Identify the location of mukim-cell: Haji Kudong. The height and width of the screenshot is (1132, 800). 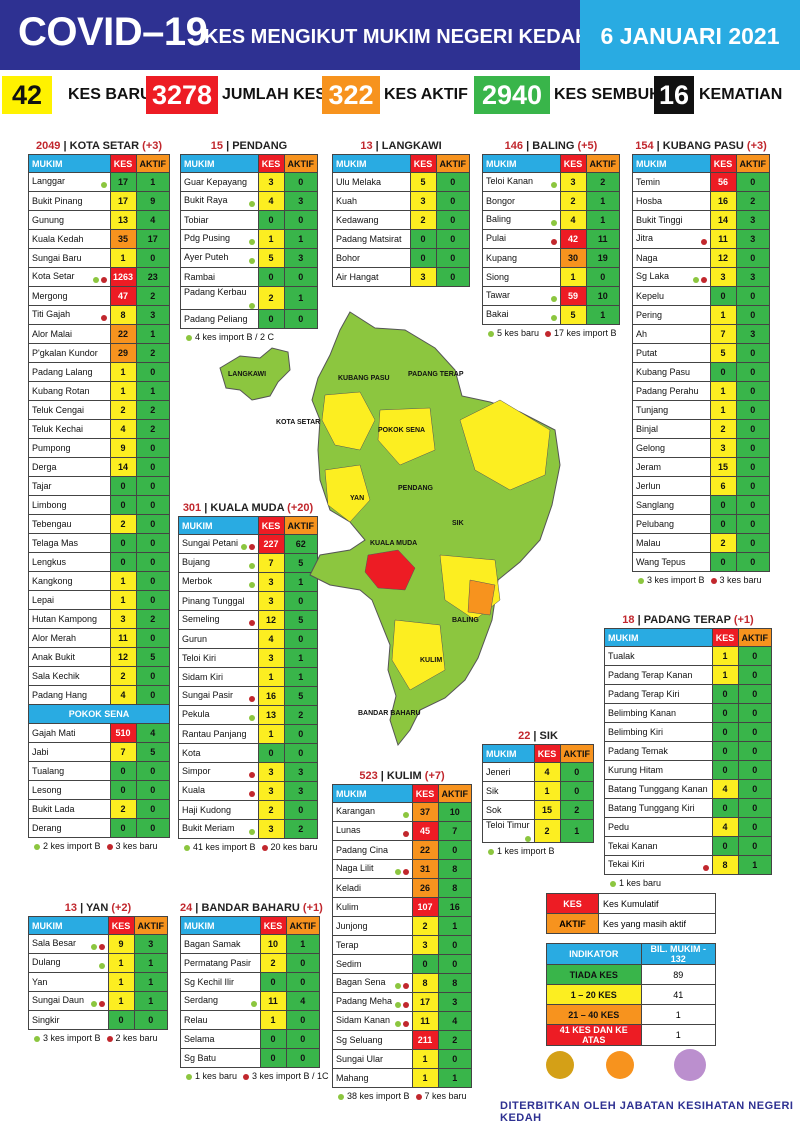
(218, 810).